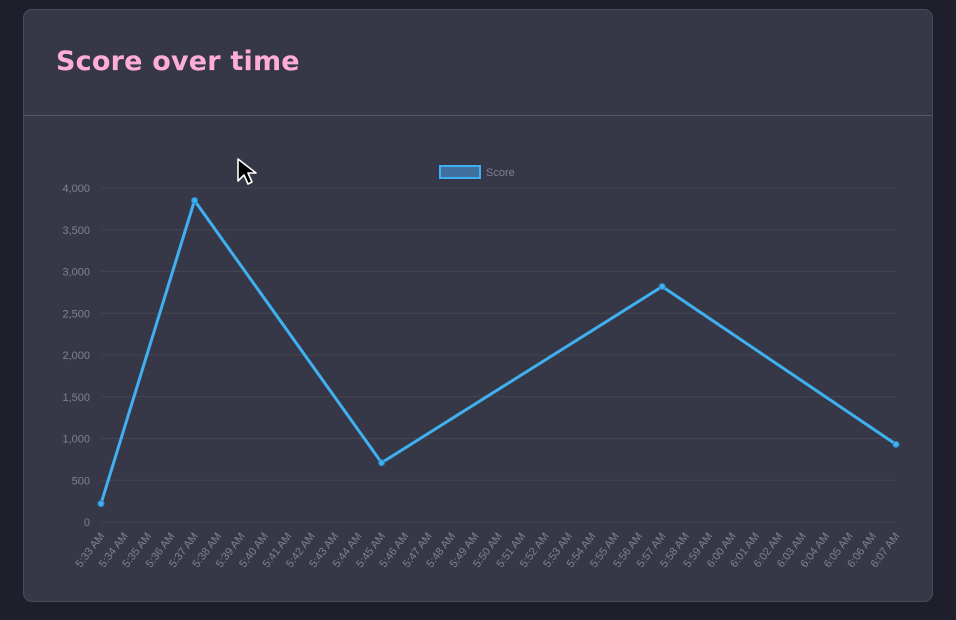 This screenshot has height=620, width=956. What do you see at coordinates (76, 398) in the screenshot?
I see `y-tick-label: 1,500` at bounding box center [76, 398].